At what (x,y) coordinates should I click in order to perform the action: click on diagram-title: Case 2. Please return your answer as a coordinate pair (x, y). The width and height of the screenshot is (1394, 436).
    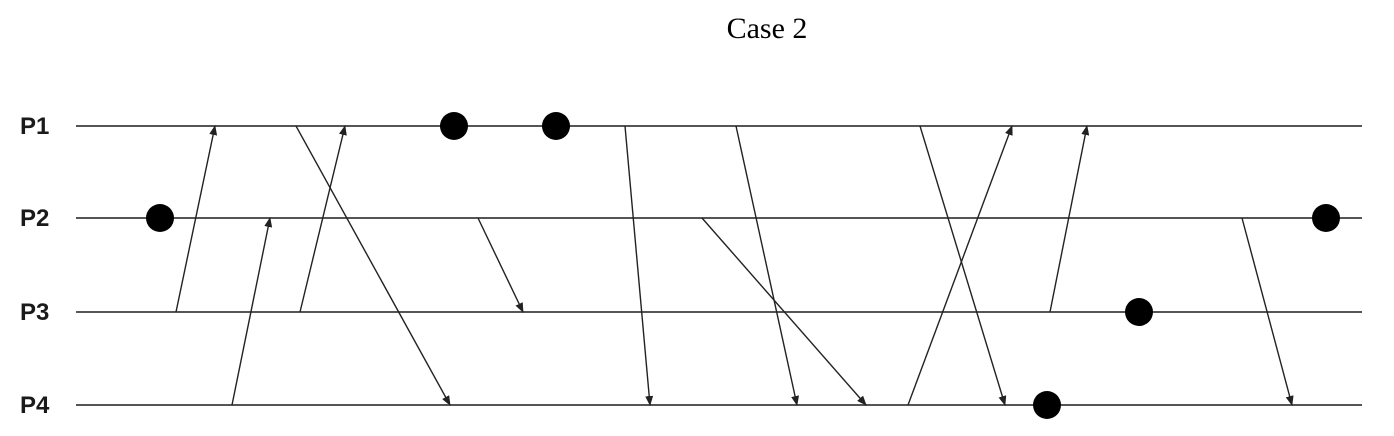
    Looking at the image, I should click on (767, 28).